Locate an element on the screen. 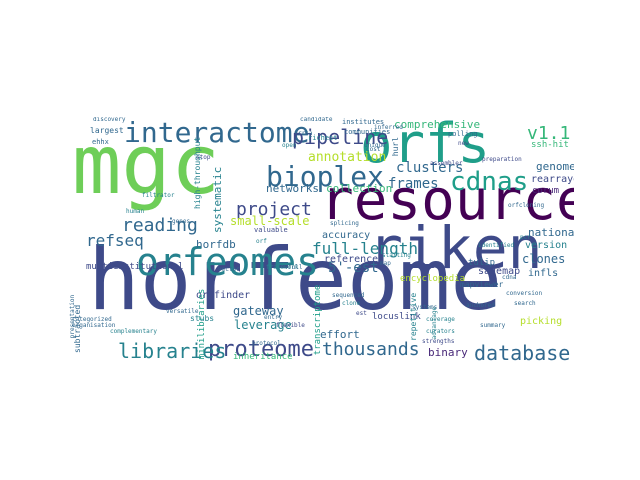 The height and width of the screenshot is (480, 640). word-project: project is located at coordinates (274, 209).